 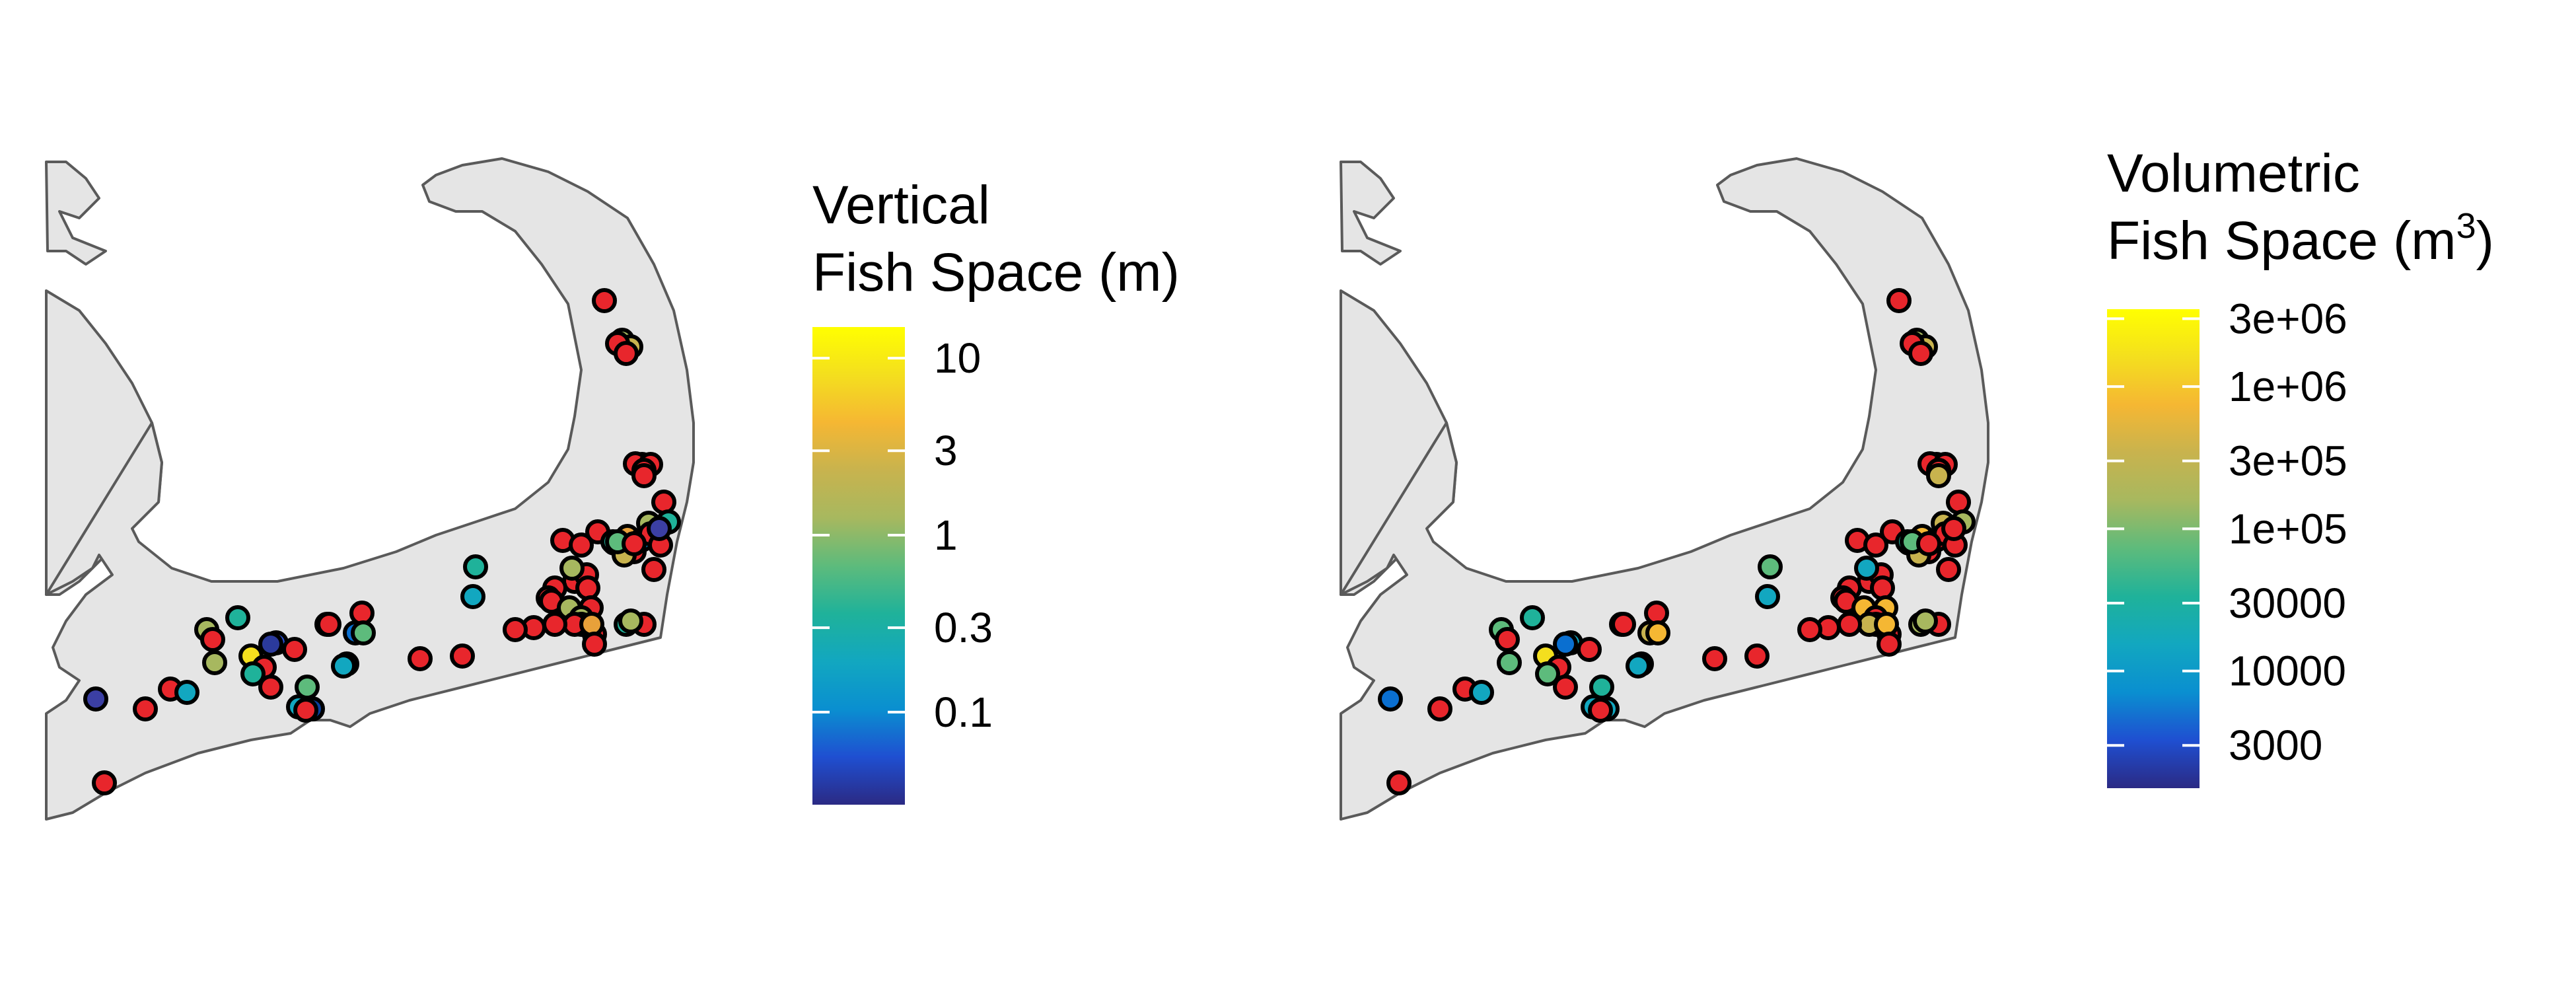 I want to click on legend-title-line-2: Fish Space (m), so click(x=996, y=272).